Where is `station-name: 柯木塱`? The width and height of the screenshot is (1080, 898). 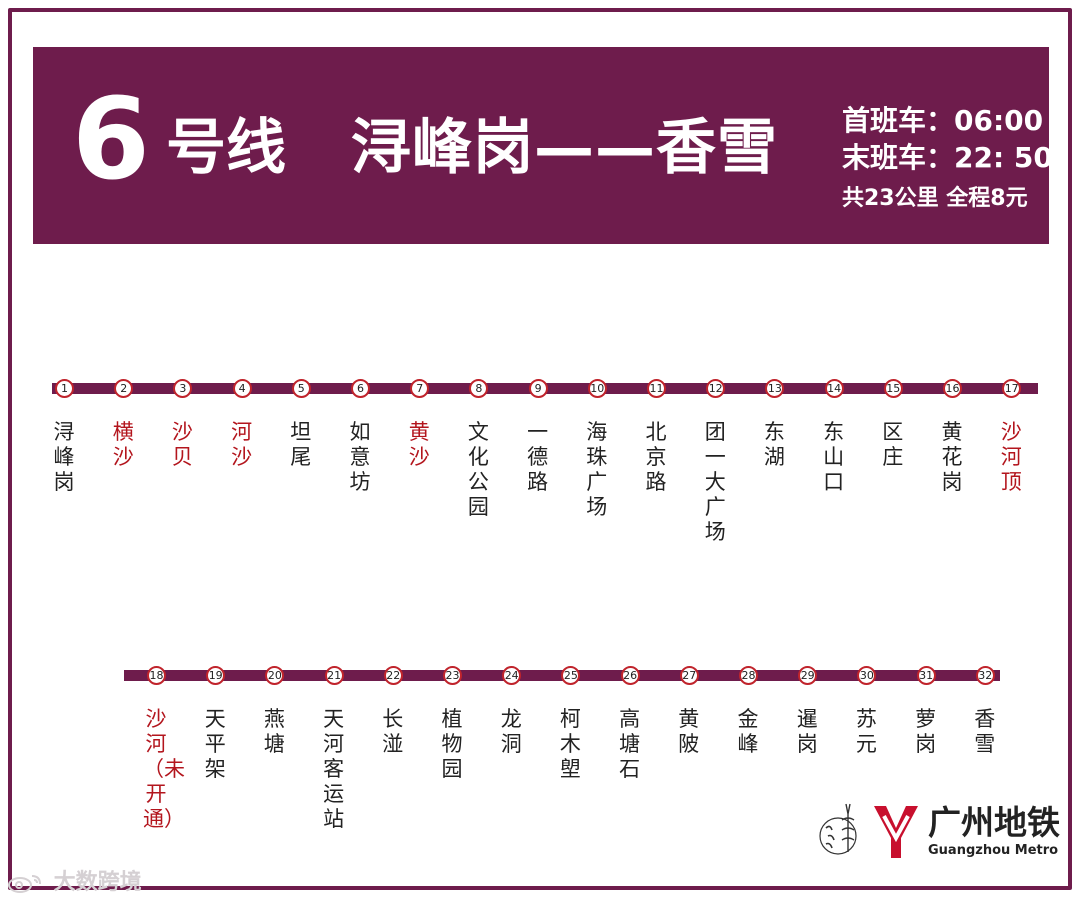 station-name: 柯木塱 is located at coordinates (570, 744).